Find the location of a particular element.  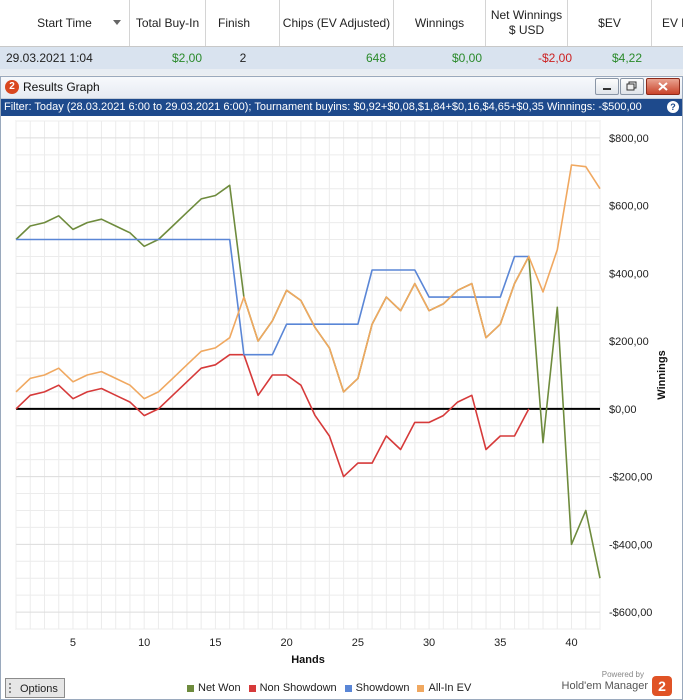

minimize-button is located at coordinates (607, 86).